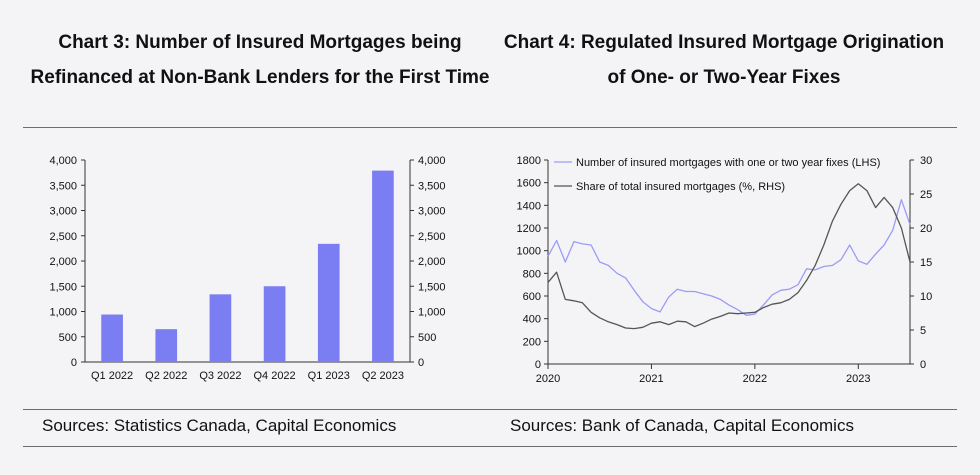 The height and width of the screenshot is (475, 980). I want to click on y2-tick-label: 30, so click(926, 161).